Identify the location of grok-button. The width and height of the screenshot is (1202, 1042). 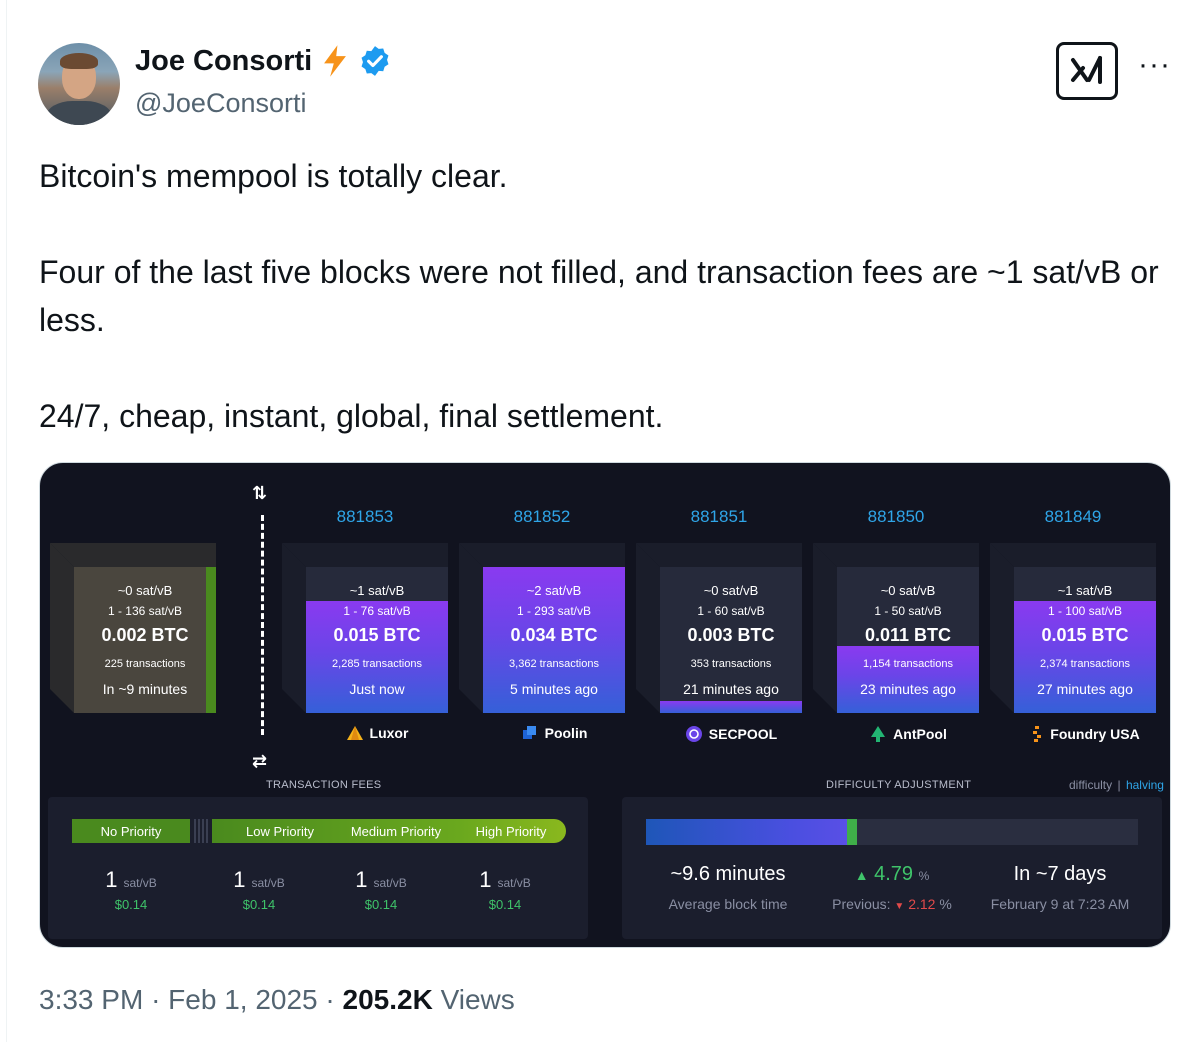
(1087, 71).